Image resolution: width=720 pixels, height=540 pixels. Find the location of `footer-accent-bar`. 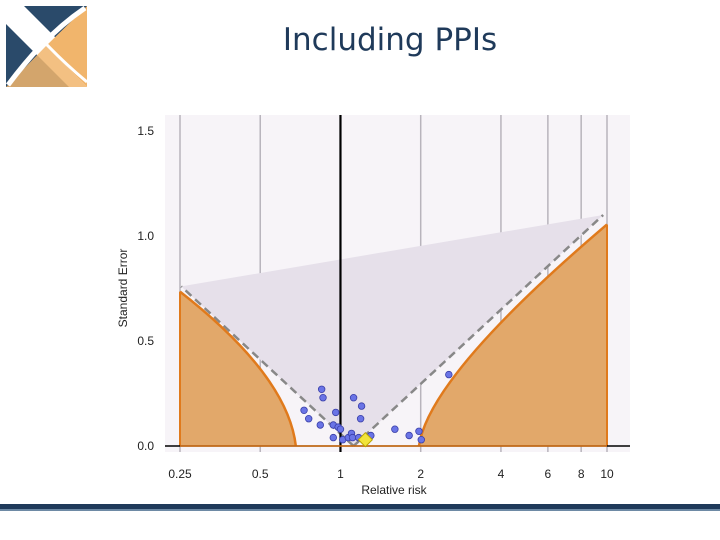

footer-accent-bar is located at coordinates (360, 510).